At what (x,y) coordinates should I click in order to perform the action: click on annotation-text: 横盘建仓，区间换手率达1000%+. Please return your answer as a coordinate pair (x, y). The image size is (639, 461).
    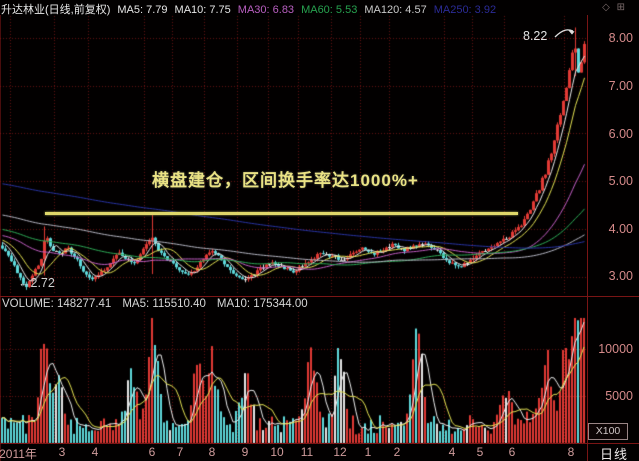
    Looking at the image, I should click on (285, 180).